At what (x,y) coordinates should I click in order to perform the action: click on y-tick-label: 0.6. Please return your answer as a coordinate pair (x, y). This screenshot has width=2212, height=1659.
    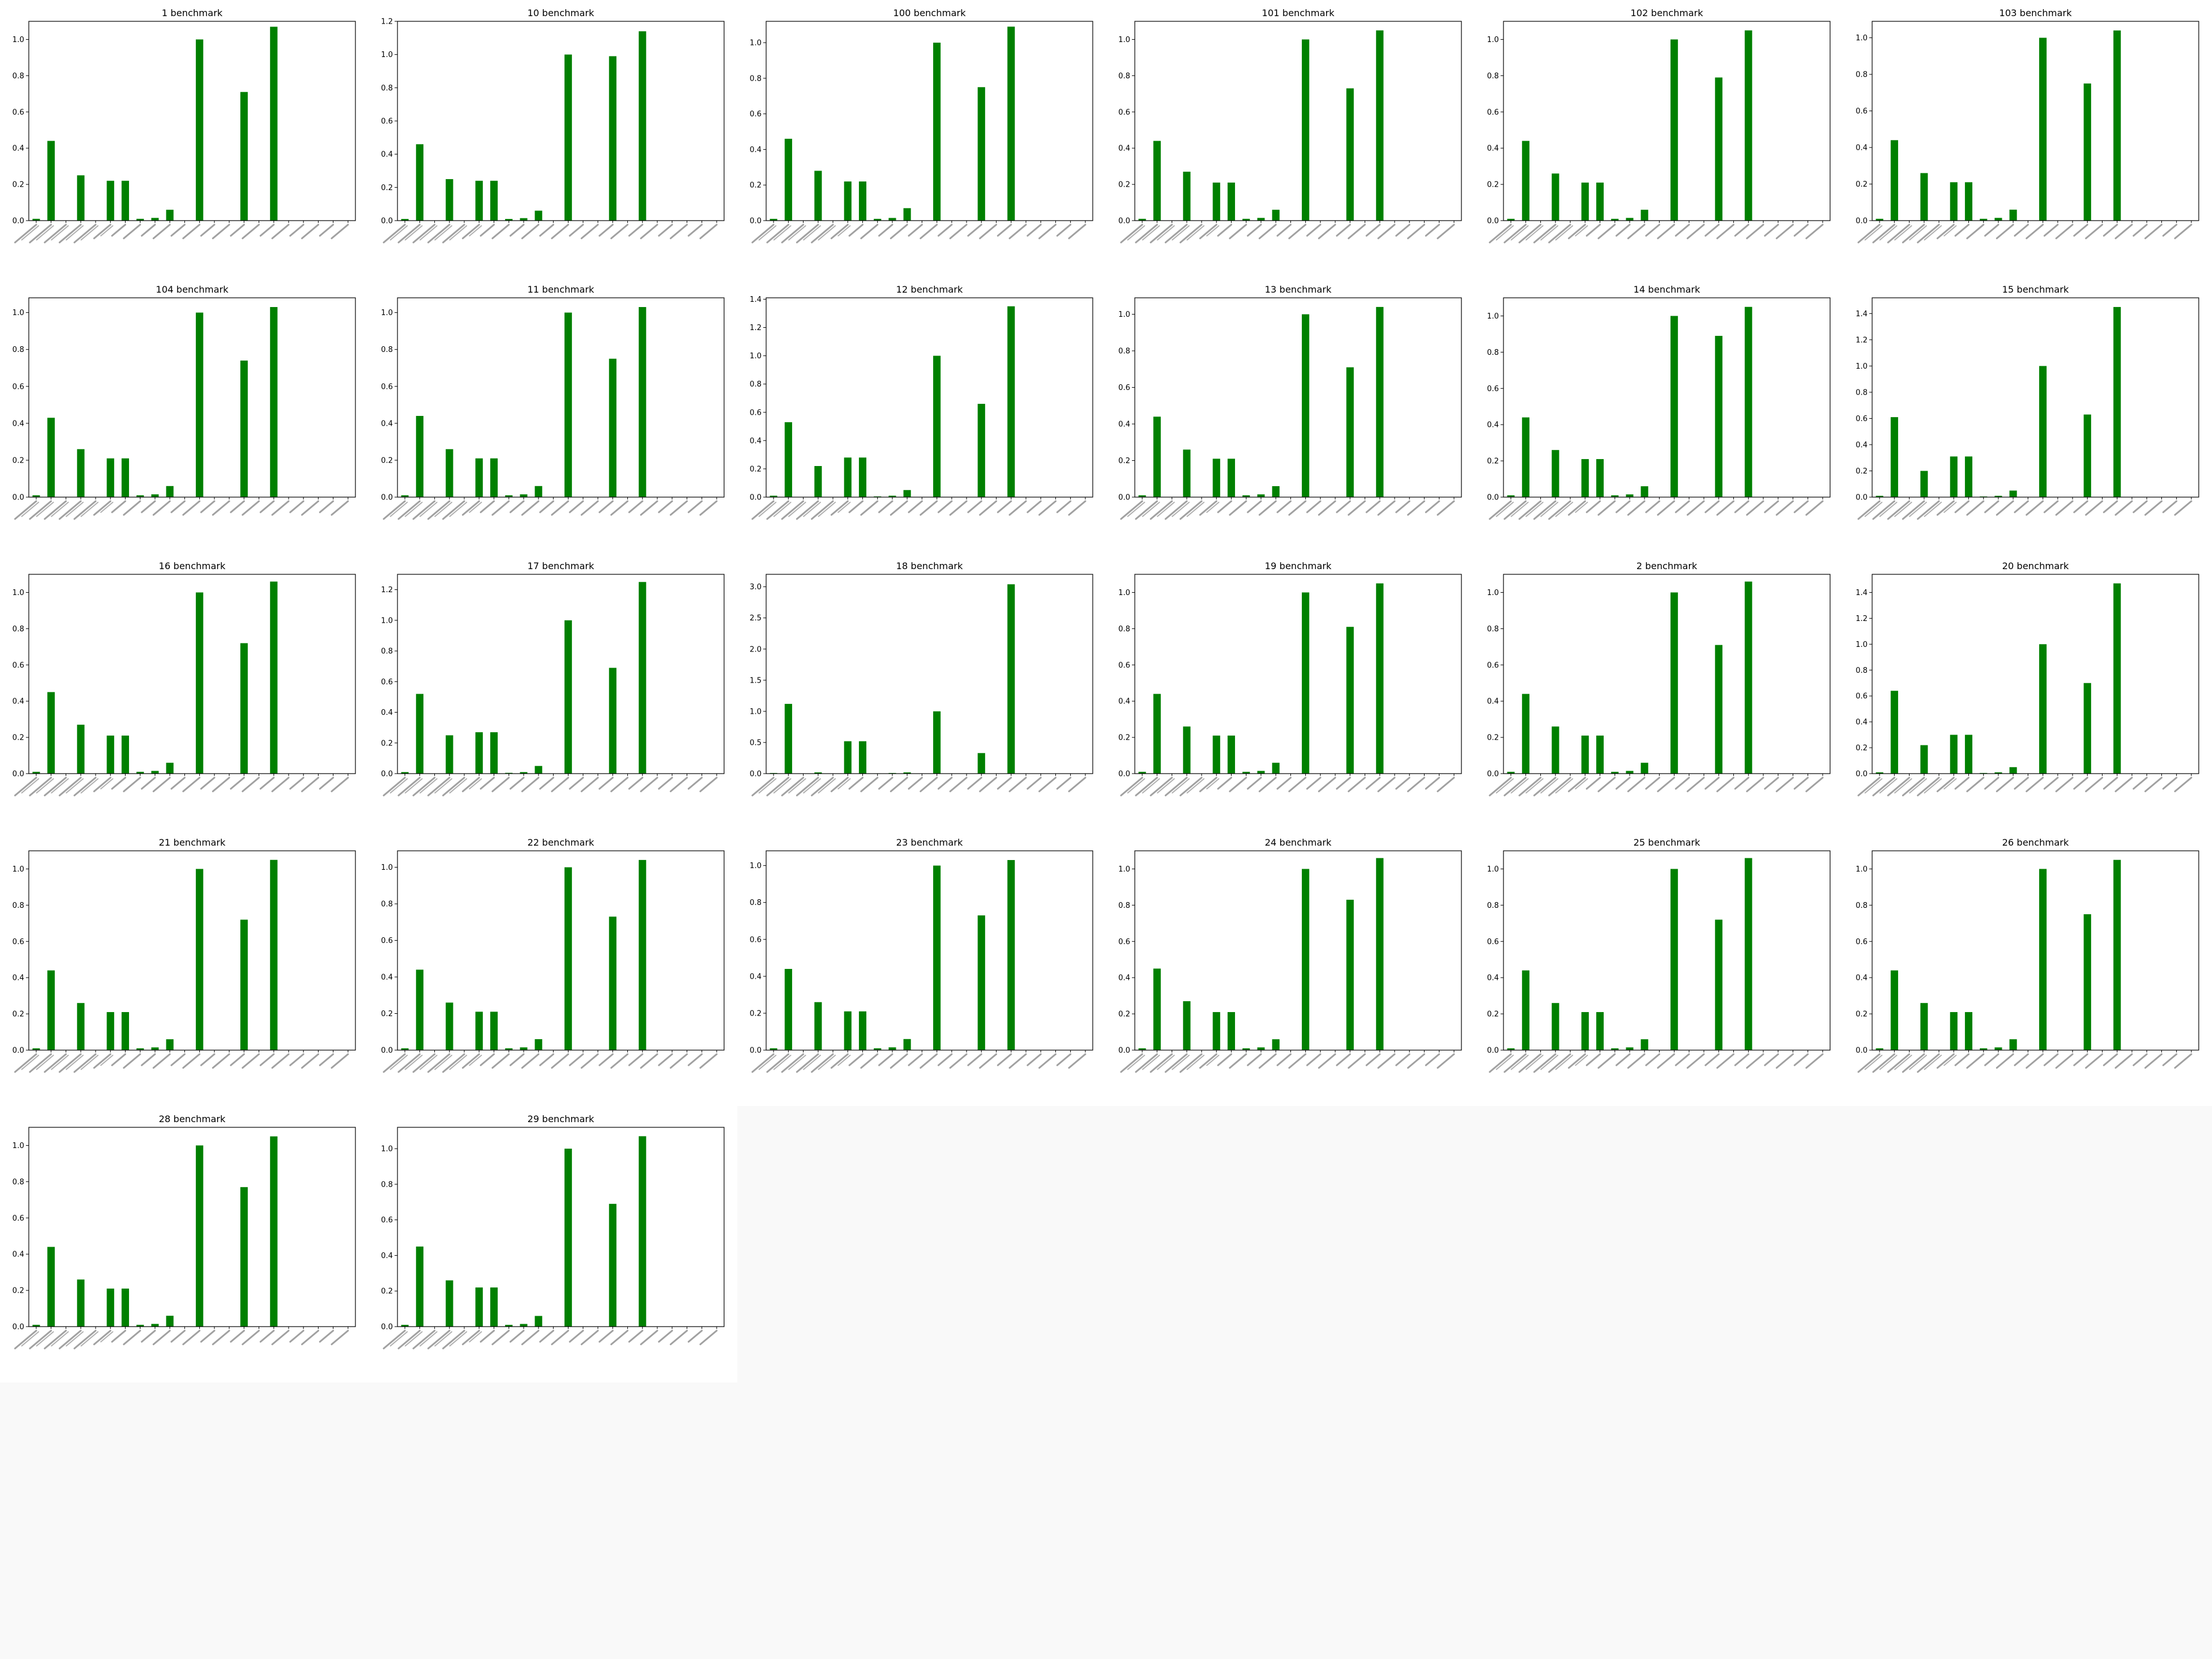
    Looking at the image, I should click on (387, 941).